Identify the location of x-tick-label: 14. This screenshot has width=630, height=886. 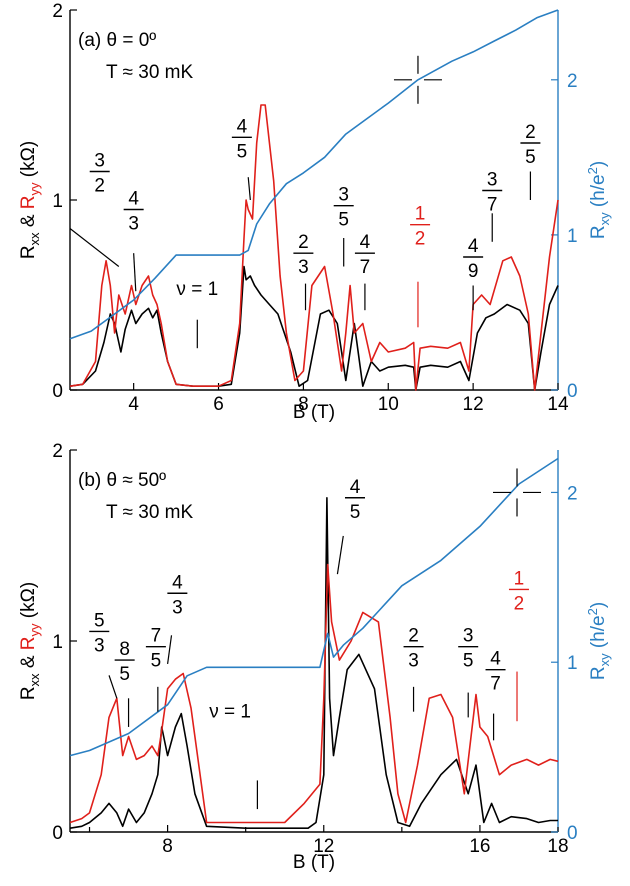
(558, 404).